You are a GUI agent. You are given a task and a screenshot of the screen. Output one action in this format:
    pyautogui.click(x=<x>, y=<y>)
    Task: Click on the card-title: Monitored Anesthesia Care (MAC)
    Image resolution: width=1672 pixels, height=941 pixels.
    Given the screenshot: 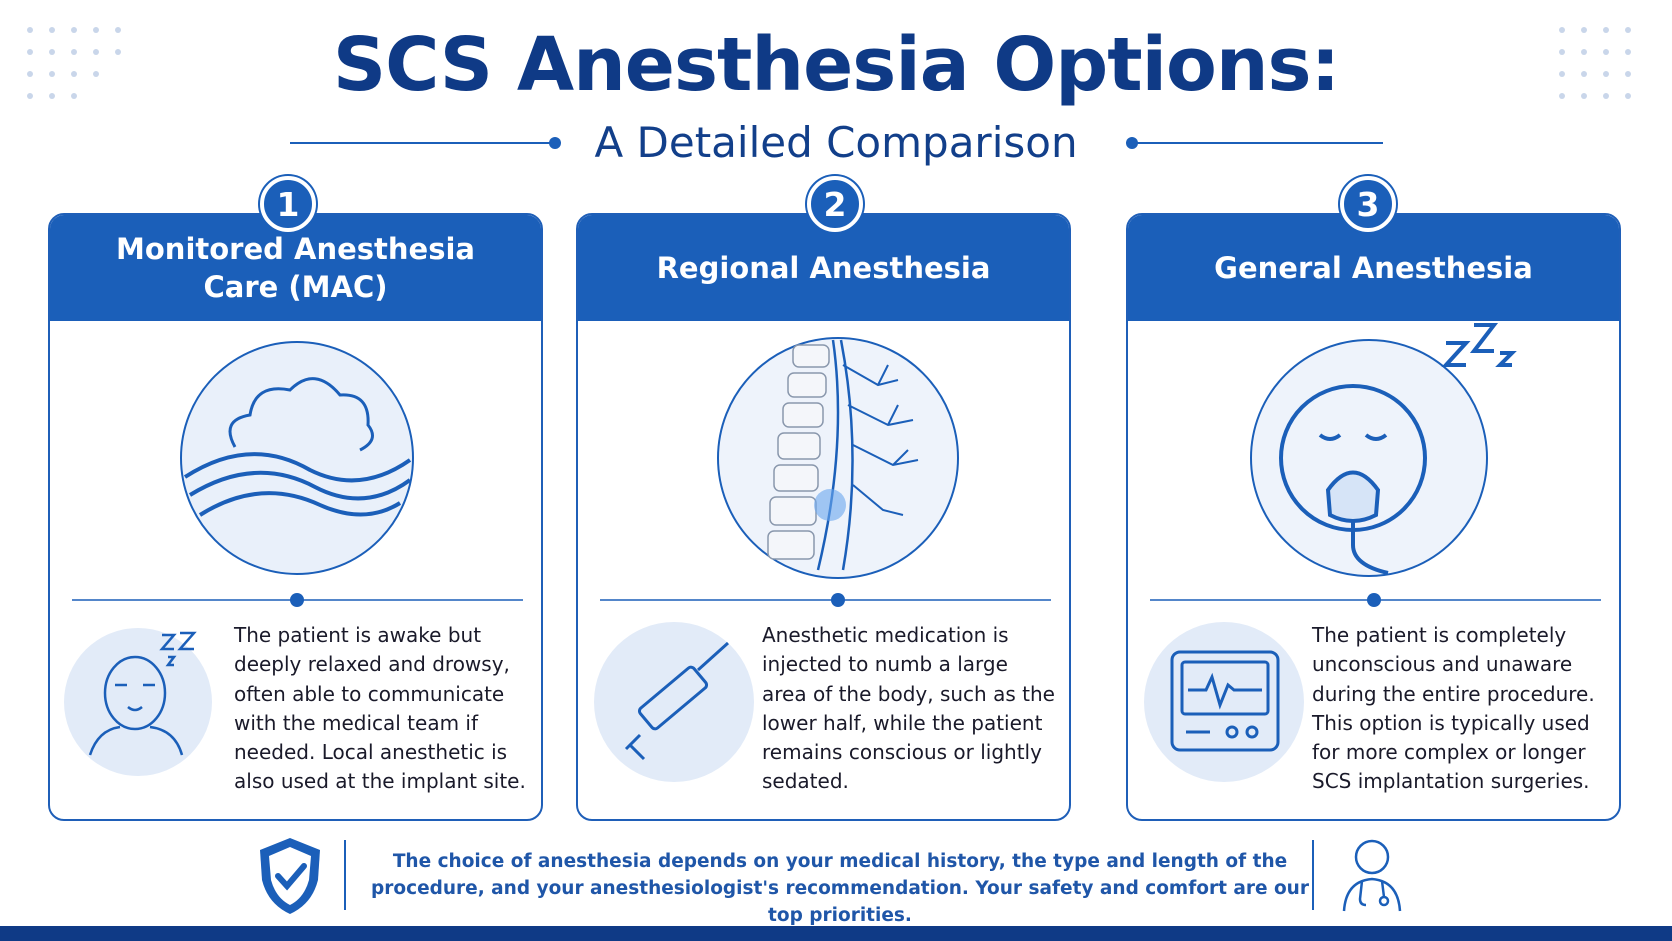 What is the action you would take?
    pyautogui.click(x=295, y=268)
    